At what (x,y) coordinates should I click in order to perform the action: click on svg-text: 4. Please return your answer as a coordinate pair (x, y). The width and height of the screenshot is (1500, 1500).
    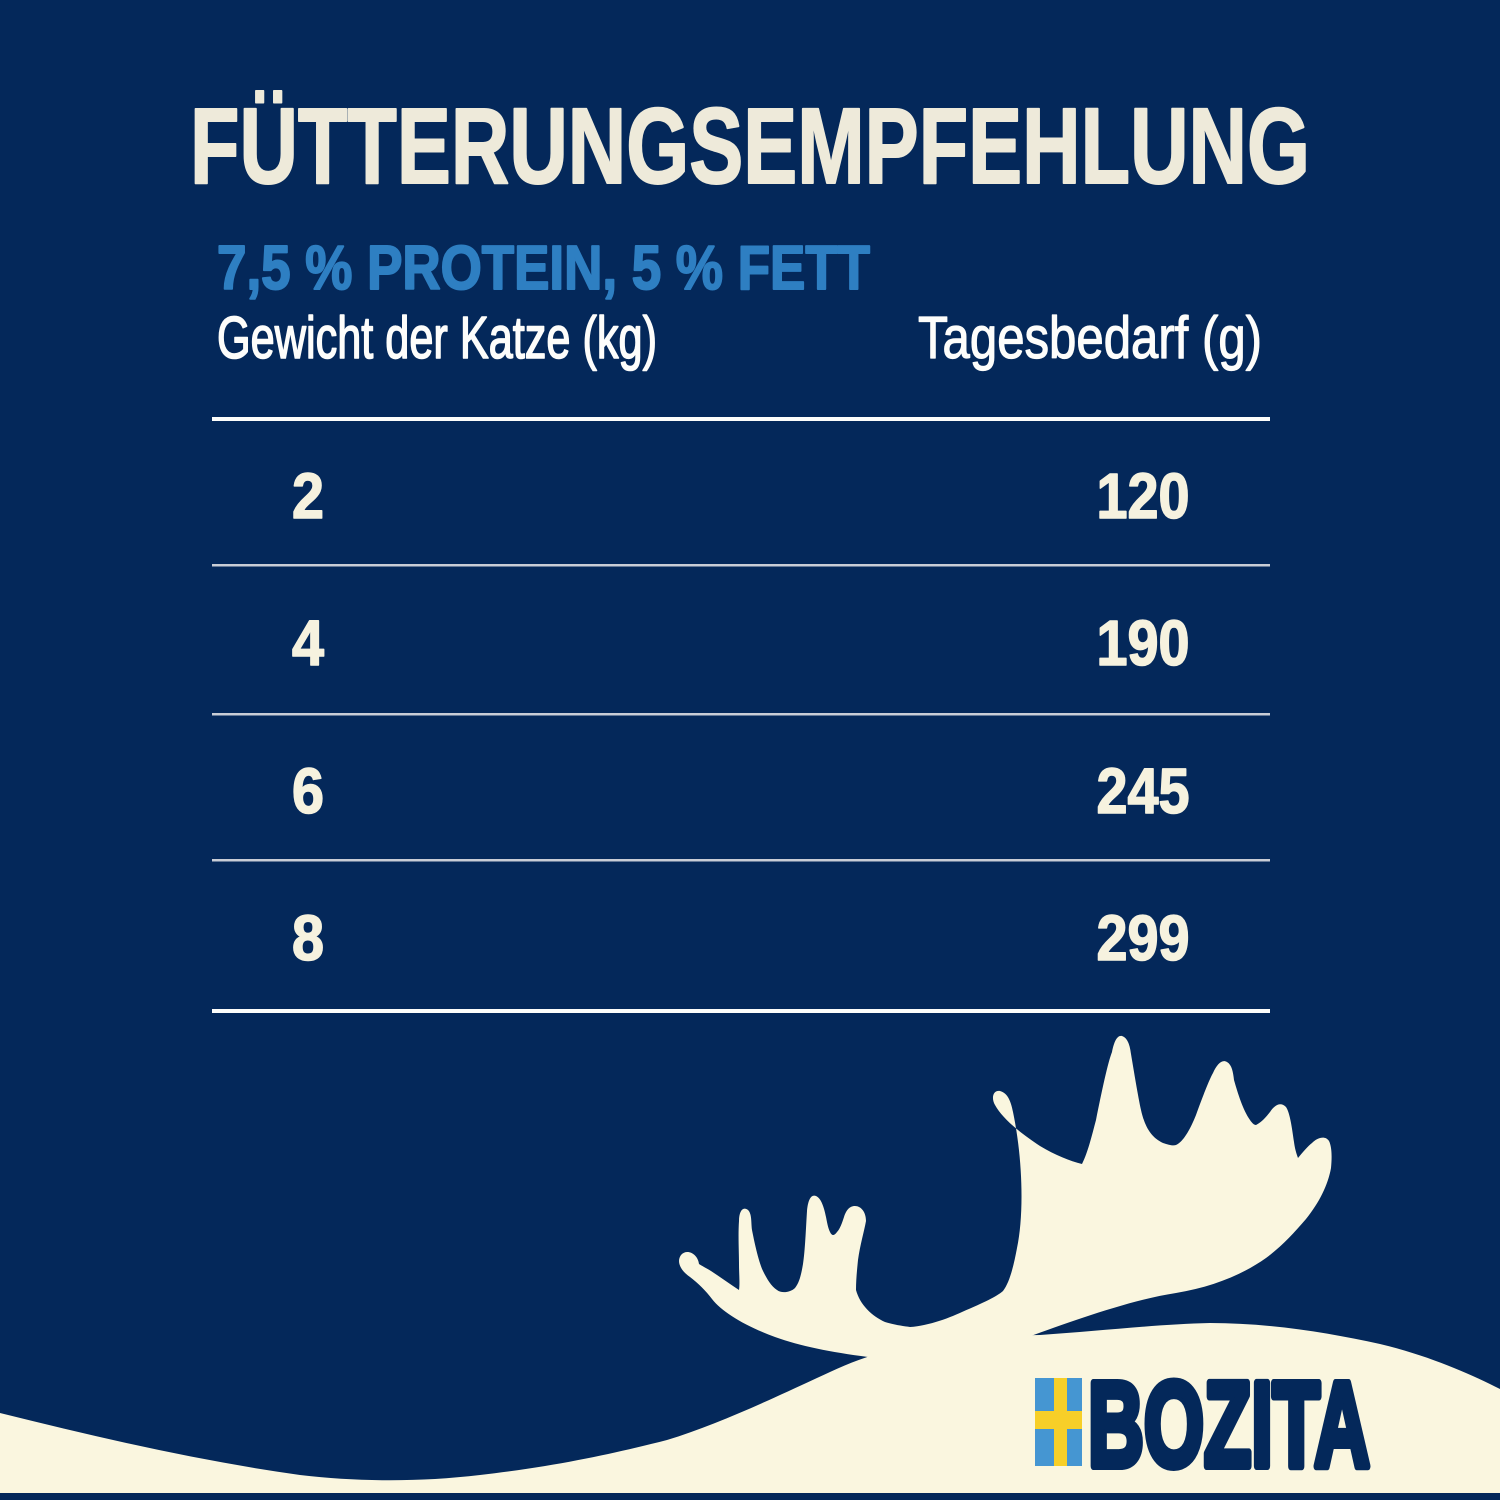
    Looking at the image, I should click on (308, 643).